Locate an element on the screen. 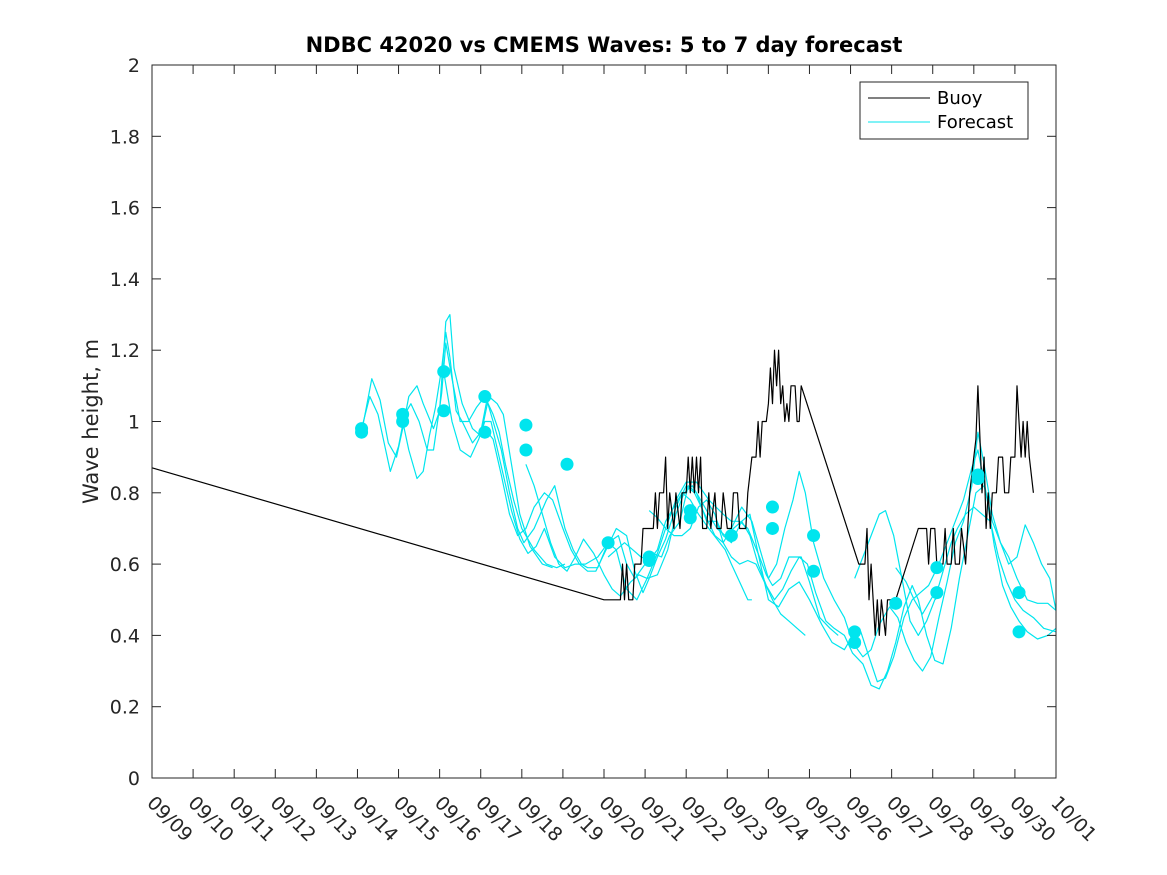  legend: Buoy Forecast is located at coordinates (944, 110).